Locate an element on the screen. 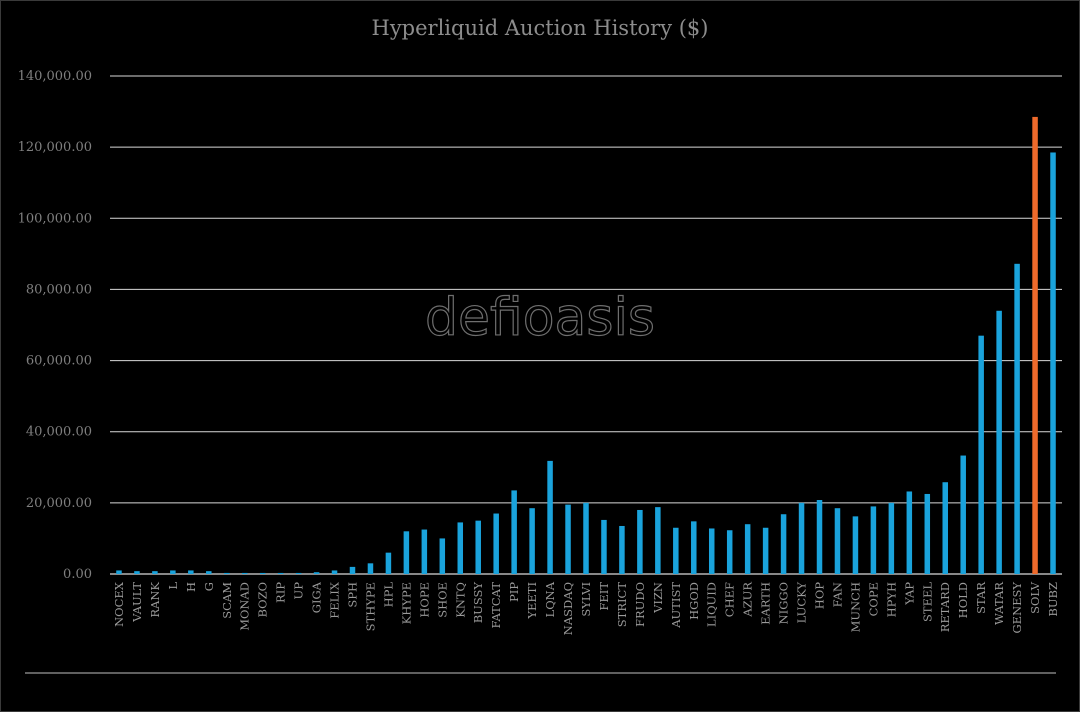 This screenshot has height=712, width=1080. bar-nocex is located at coordinates (119, 572).